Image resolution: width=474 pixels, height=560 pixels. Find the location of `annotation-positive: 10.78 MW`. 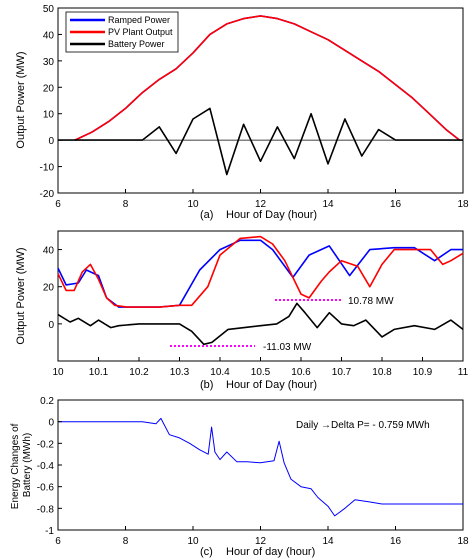

annotation-positive: 10.78 MW is located at coordinates (371, 301).